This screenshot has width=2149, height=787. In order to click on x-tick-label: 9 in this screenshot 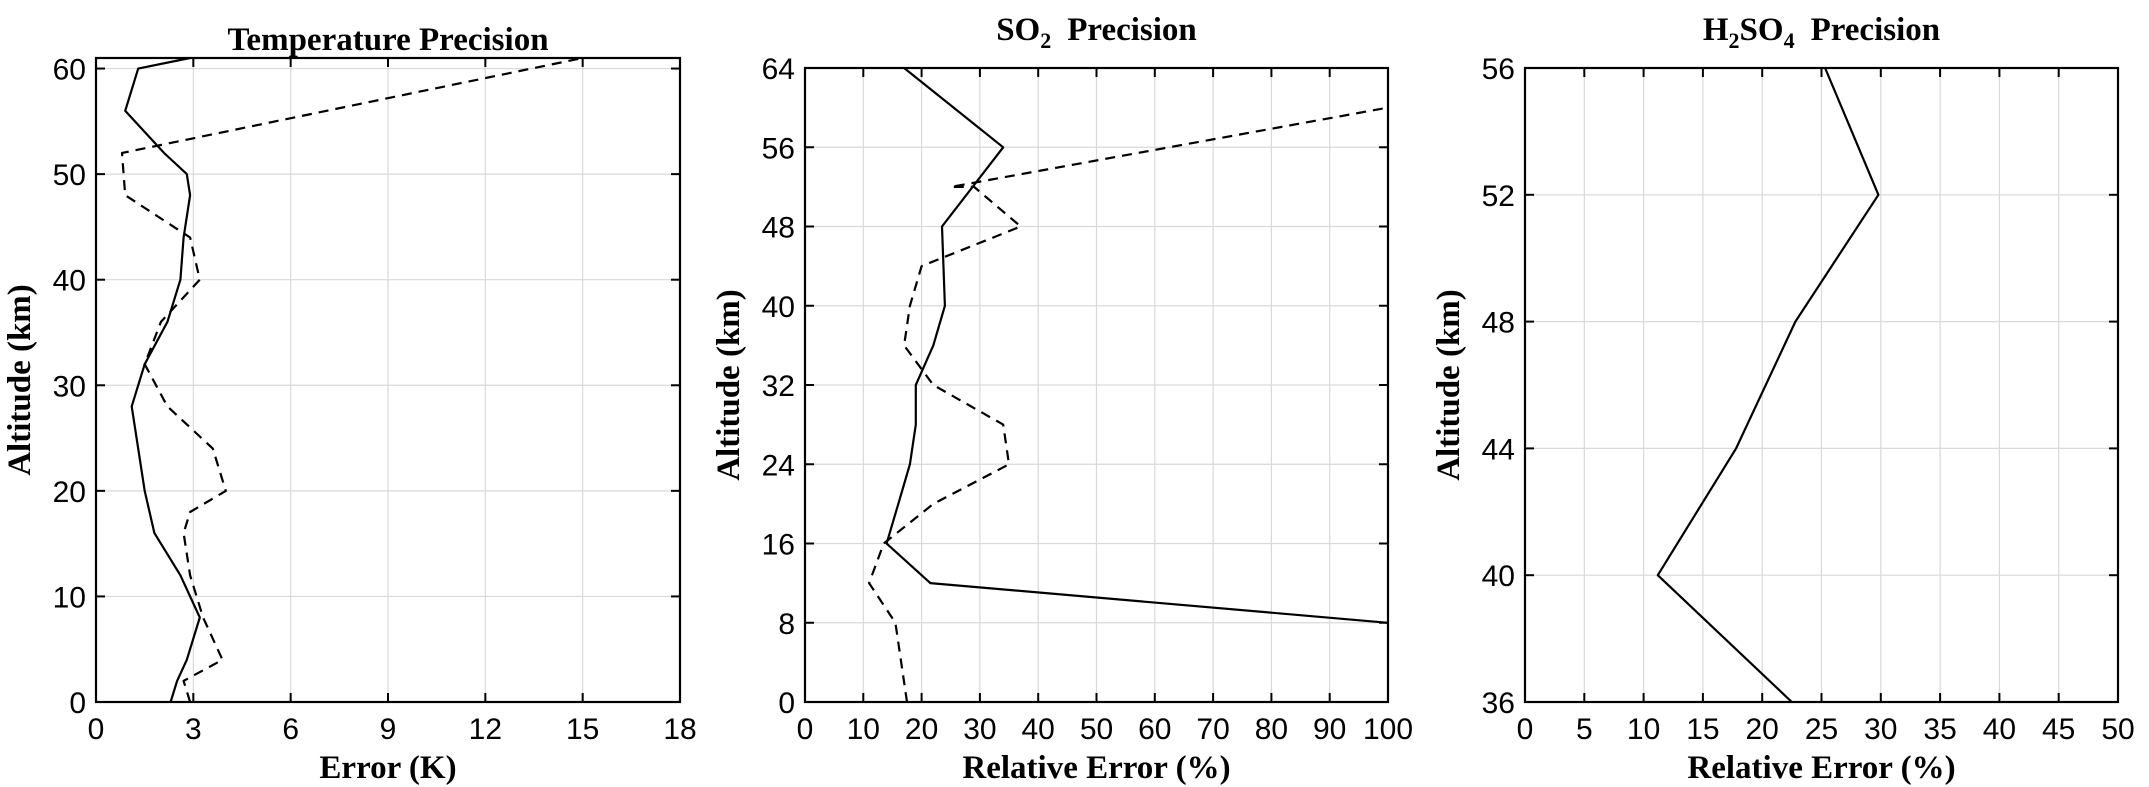, I will do `click(388, 729)`.